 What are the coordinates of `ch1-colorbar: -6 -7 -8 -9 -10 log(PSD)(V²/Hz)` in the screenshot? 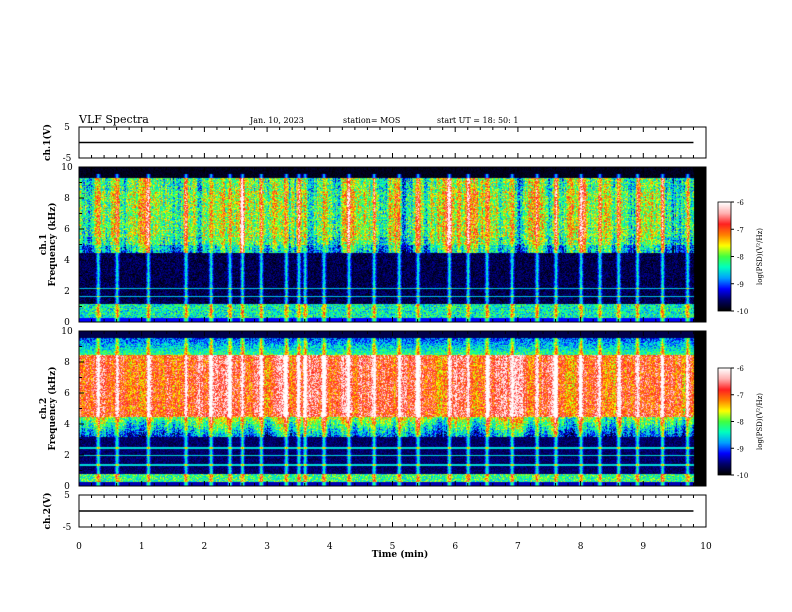 It's located at (740, 257).